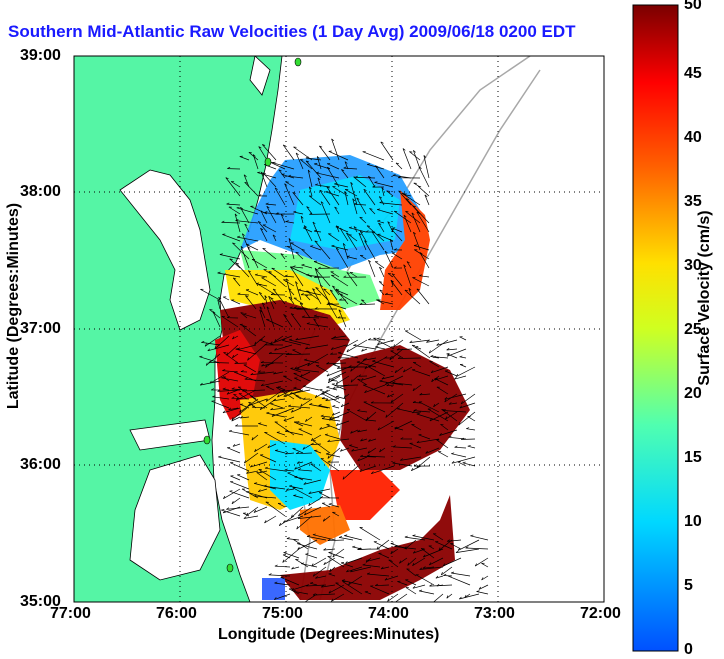  Describe the element at coordinates (693, 201) in the screenshot. I see `colorbar-tick-label: 35` at that location.